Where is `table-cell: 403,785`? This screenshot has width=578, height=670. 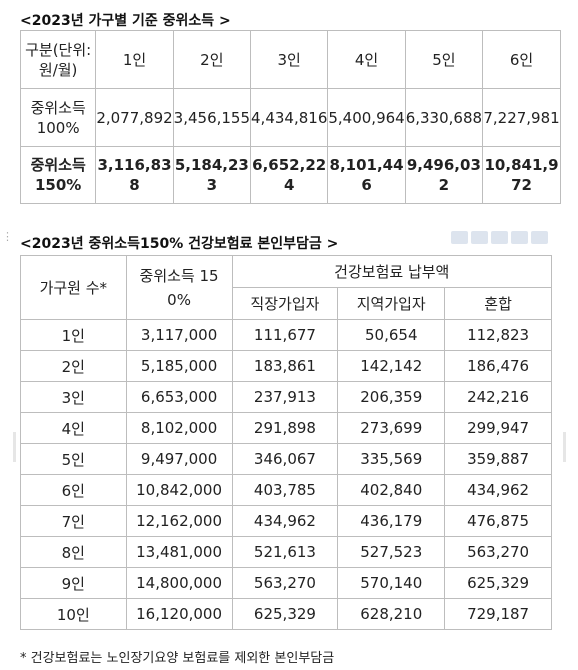
table-cell: 403,785 is located at coordinates (285, 490).